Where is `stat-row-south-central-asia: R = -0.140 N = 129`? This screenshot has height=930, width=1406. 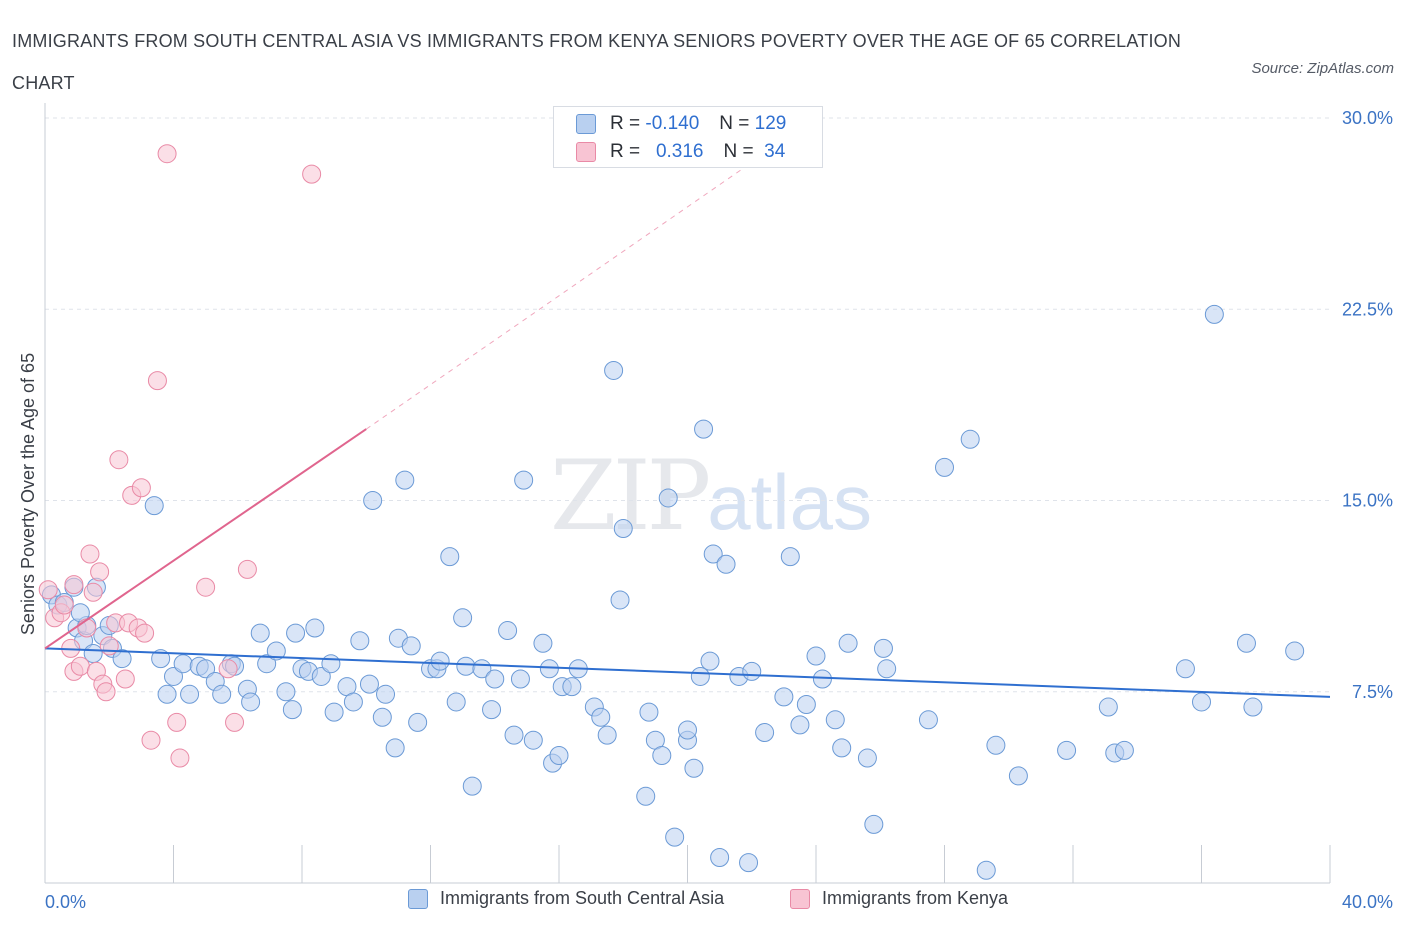
stat-row-south-central-asia: R = -0.140 N = 129 is located at coordinates (681, 124).